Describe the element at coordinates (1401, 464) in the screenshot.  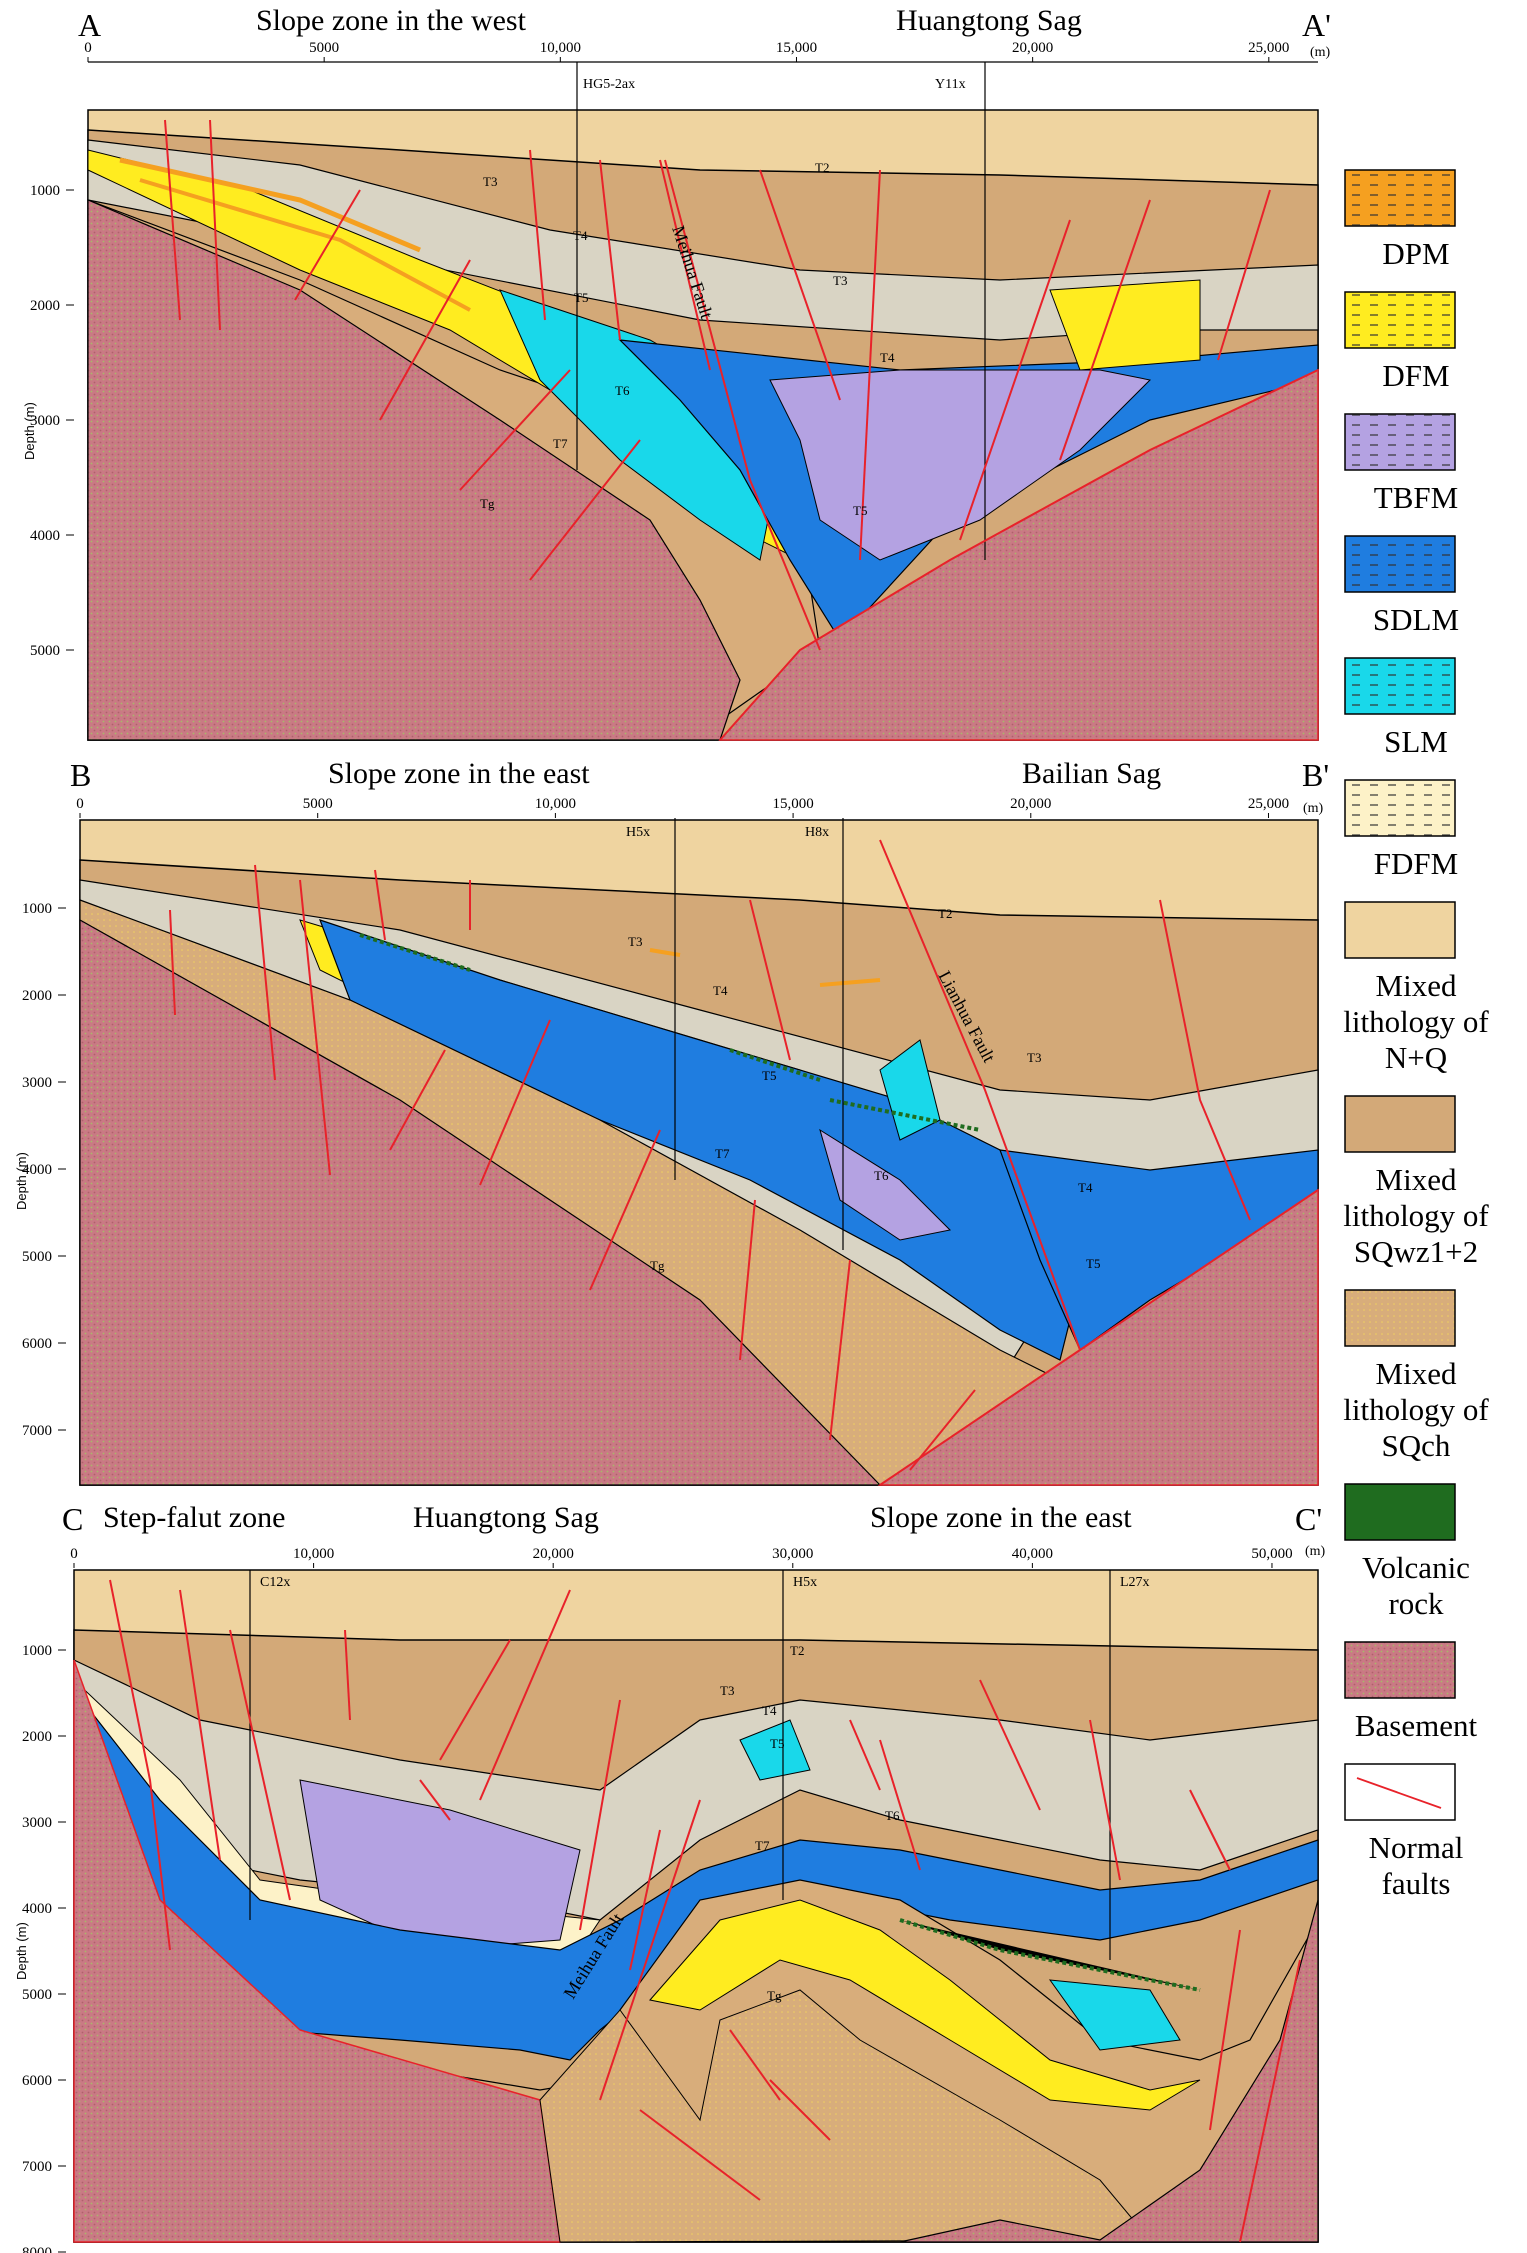
I see `legend-item: TBFM` at that location.